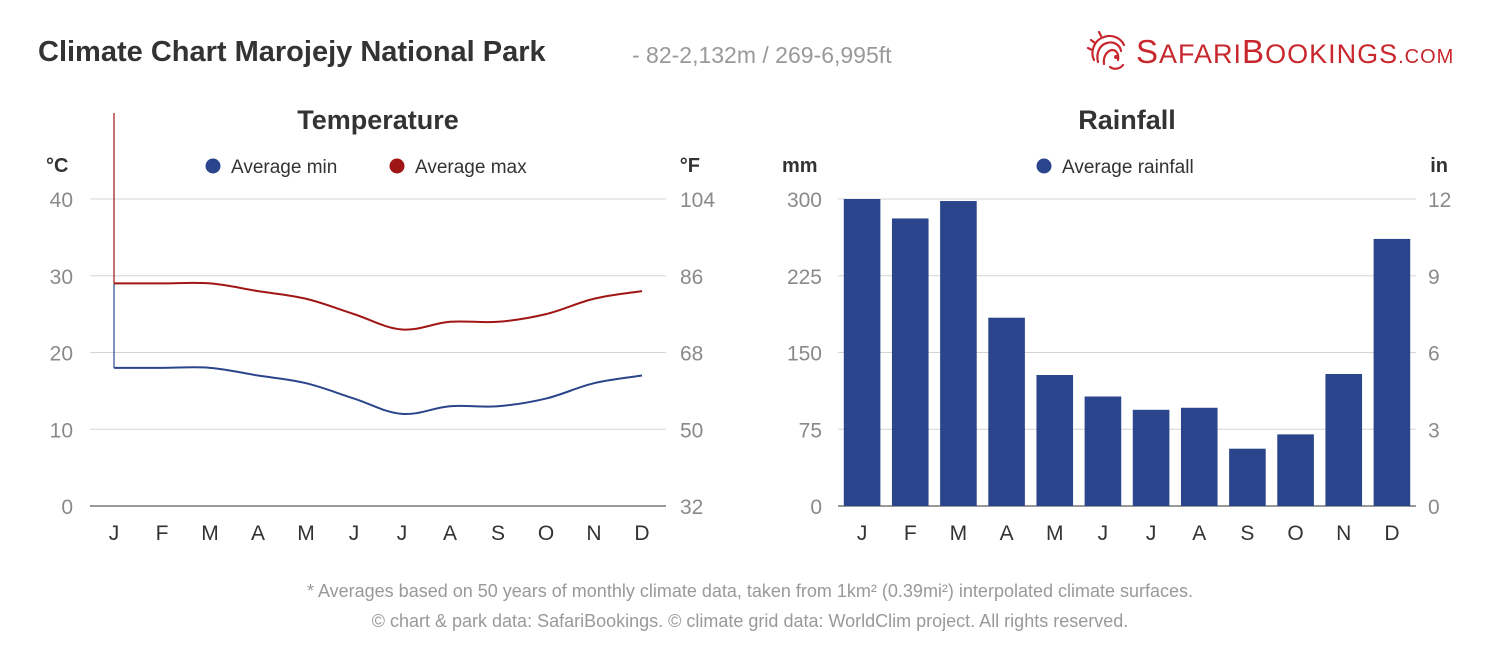 The width and height of the screenshot is (1500, 652). Describe the element at coordinates (61, 277) in the screenshot. I see `left-tick-label: 30` at that location.